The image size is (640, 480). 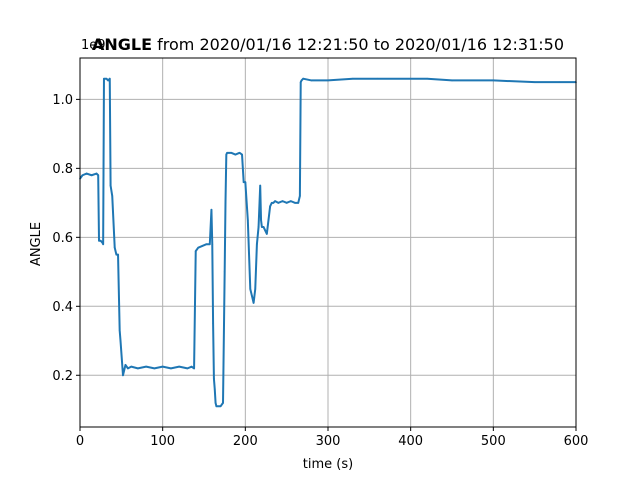 I want to click on y-offset-label: 1e9, so click(x=93, y=45).